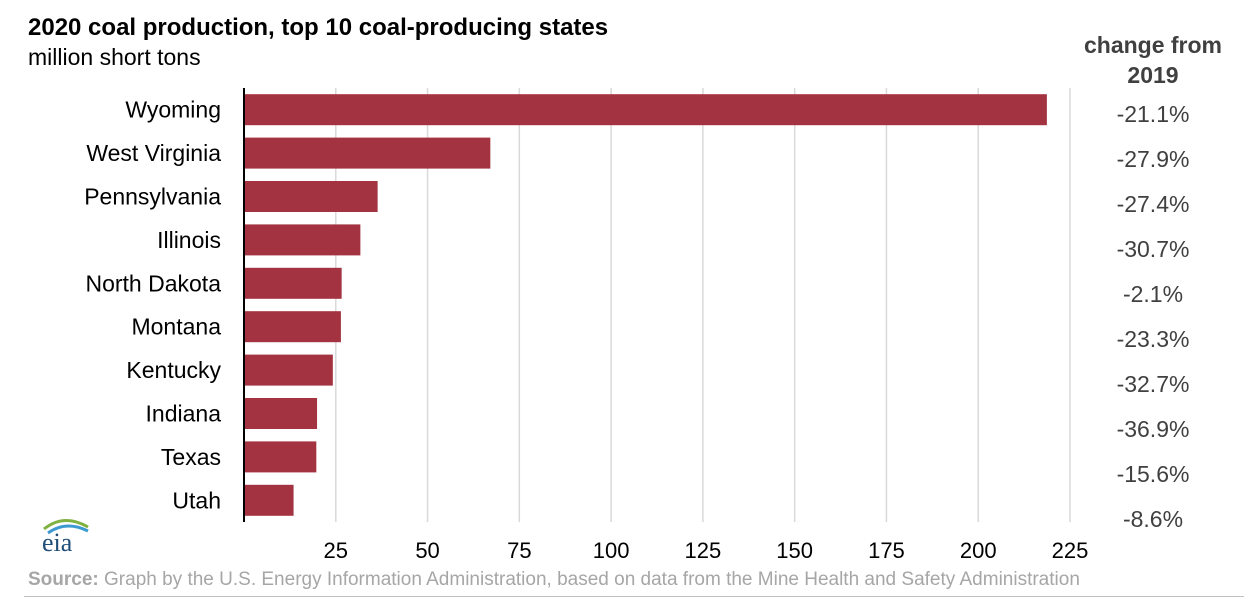 Image resolution: width=1254 pixels, height=602 pixels. I want to click on change-value: -32.7%, so click(1153, 384).